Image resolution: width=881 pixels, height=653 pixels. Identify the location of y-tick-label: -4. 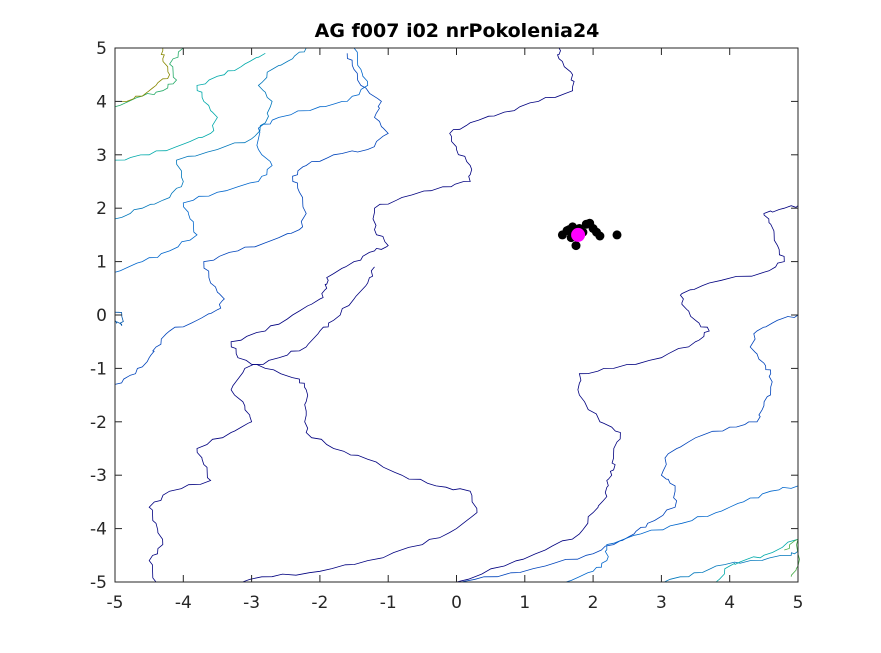
(98, 530).